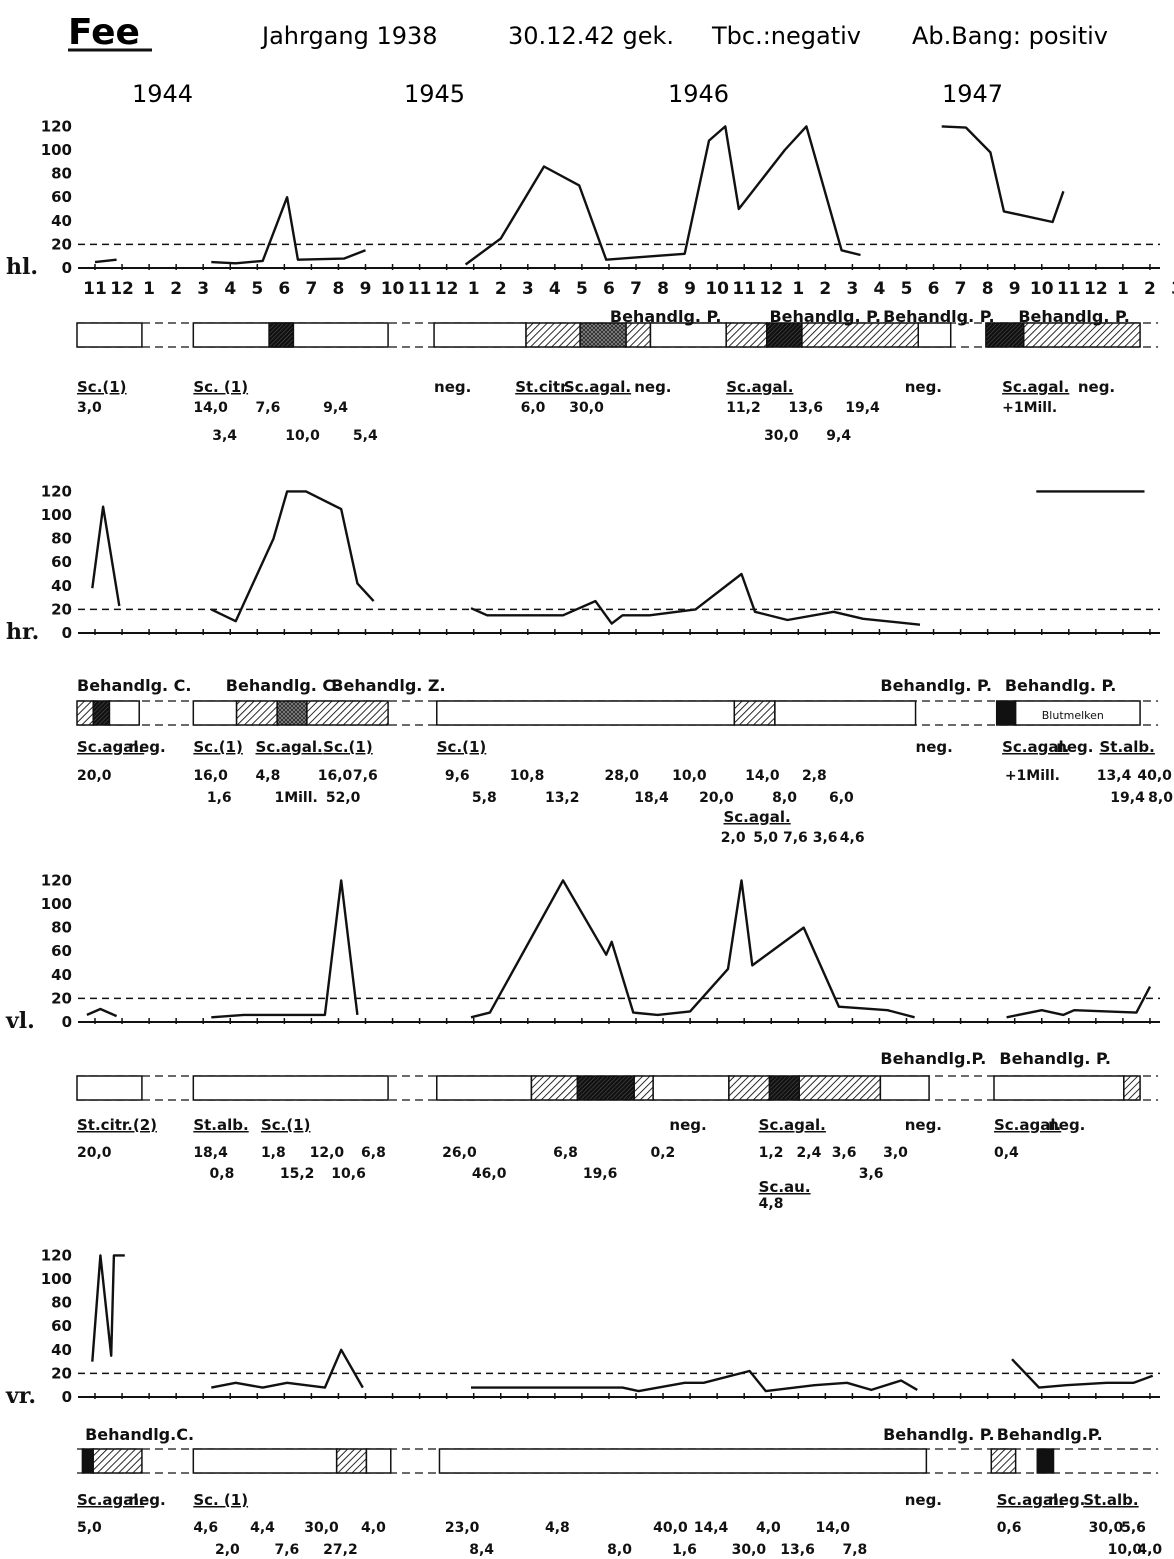 Image resolution: width=1174 pixels, height=1559 pixels. Describe the element at coordinates (591, 36) in the screenshot. I see `gek-date: 30.12.42 gek.` at that location.